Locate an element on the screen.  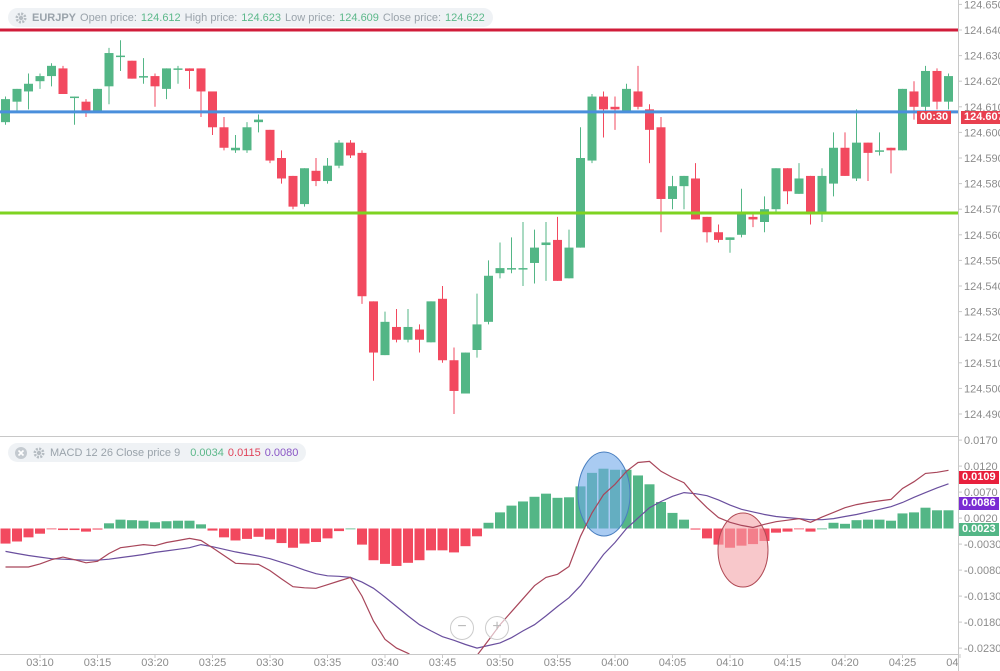
price-tick-label: 124.570 is located at coordinates (982, 210).